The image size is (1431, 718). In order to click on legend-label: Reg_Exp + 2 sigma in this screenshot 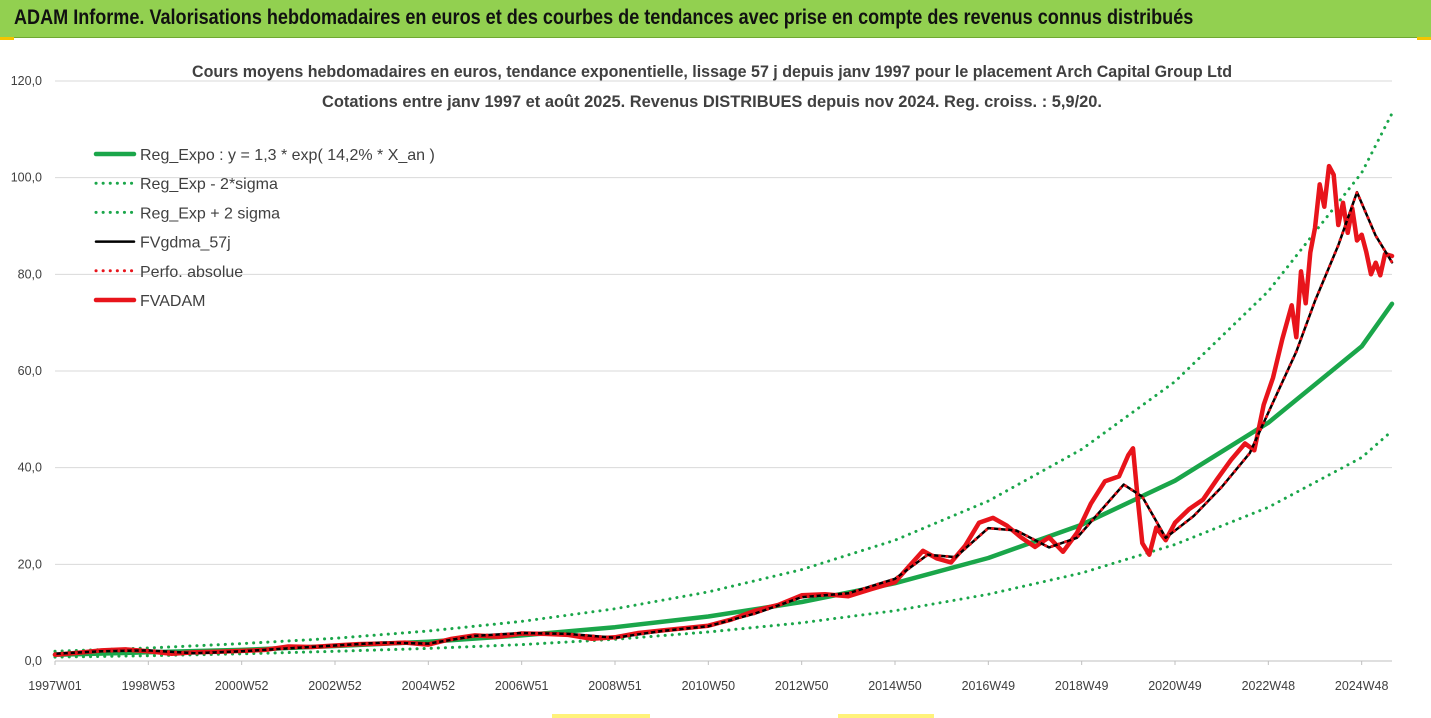, I will do `click(210, 213)`.